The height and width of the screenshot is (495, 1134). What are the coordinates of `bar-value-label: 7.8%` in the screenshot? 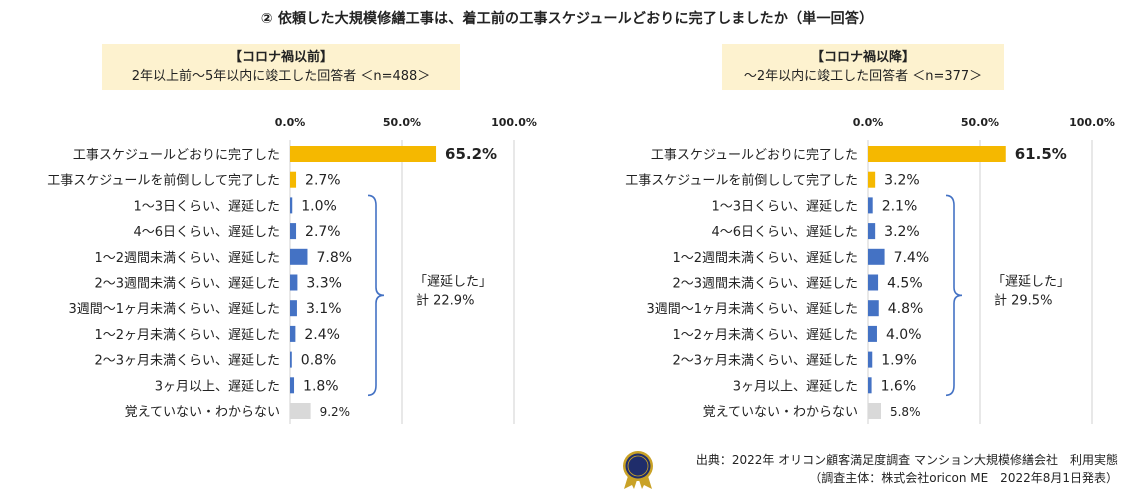 It's located at (334, 258).